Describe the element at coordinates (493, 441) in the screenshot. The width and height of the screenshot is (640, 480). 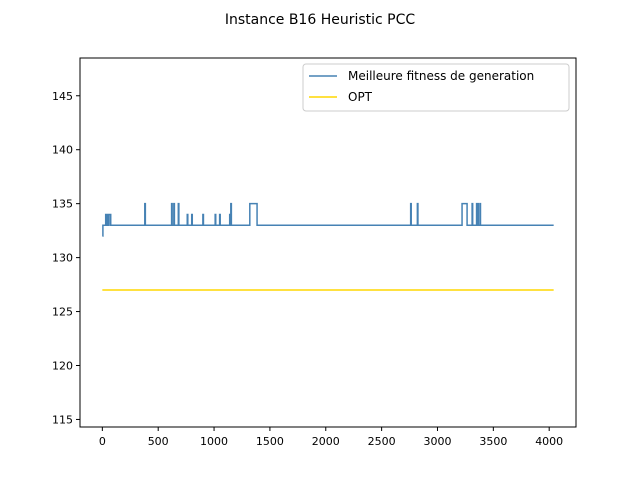
I see `x-tick-label-7: 3500` at that location.